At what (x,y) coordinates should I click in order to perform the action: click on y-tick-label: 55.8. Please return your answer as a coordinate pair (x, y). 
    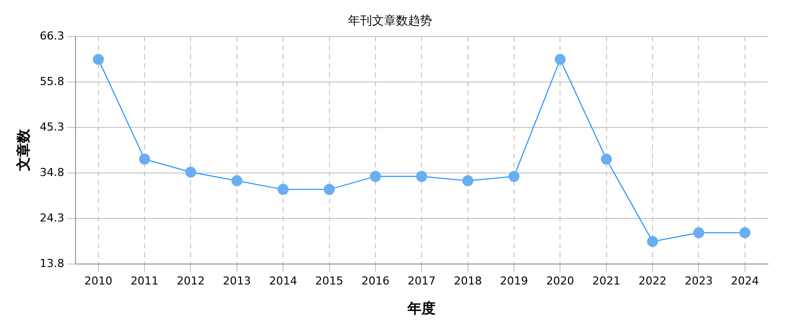
    Looking at the image, I should click on (52, 81).